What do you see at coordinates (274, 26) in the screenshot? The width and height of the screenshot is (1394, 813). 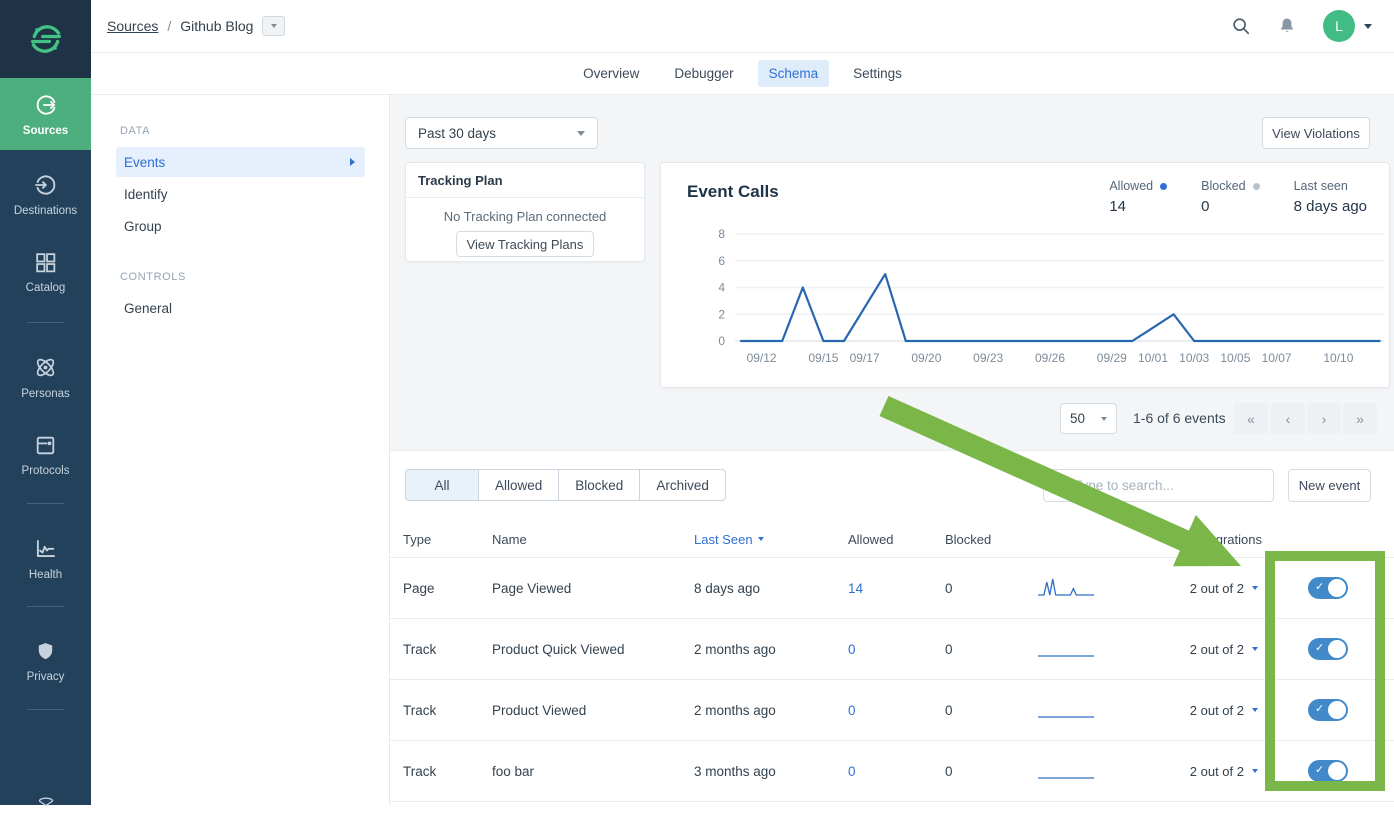 I see `source-switcher-dropdown` at bounding box center [274, 26].